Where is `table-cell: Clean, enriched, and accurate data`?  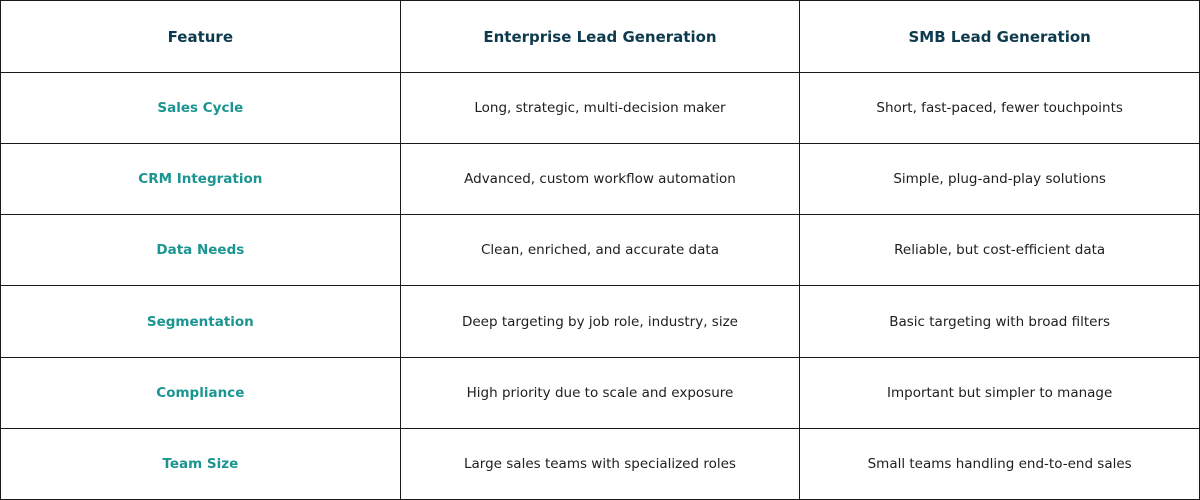 table-cell: Clean, enriched, and accurate data is located at coordinates (600, 250).